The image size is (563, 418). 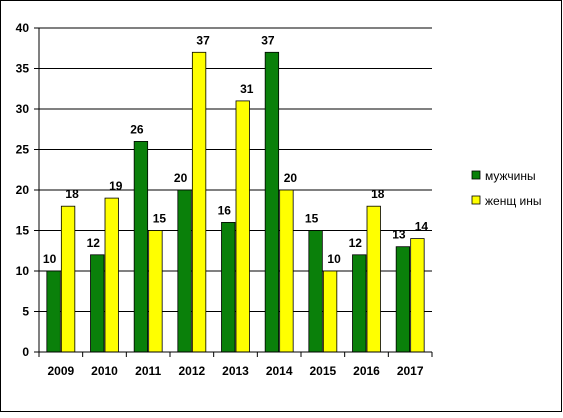 What do you see at coordinates (199, 202) in the screenshot?
I see `bar-series2-2012` at bounding box center [199, 202].